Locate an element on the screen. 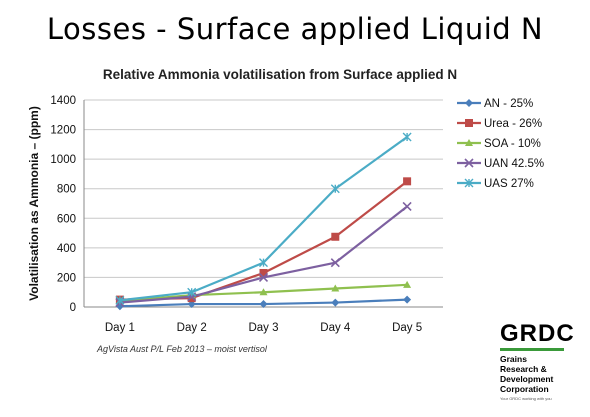 Image resolution: width=590 pixels, height=417 pixels. x-tick-label: Day 4 is located at coordinates (335, 328).